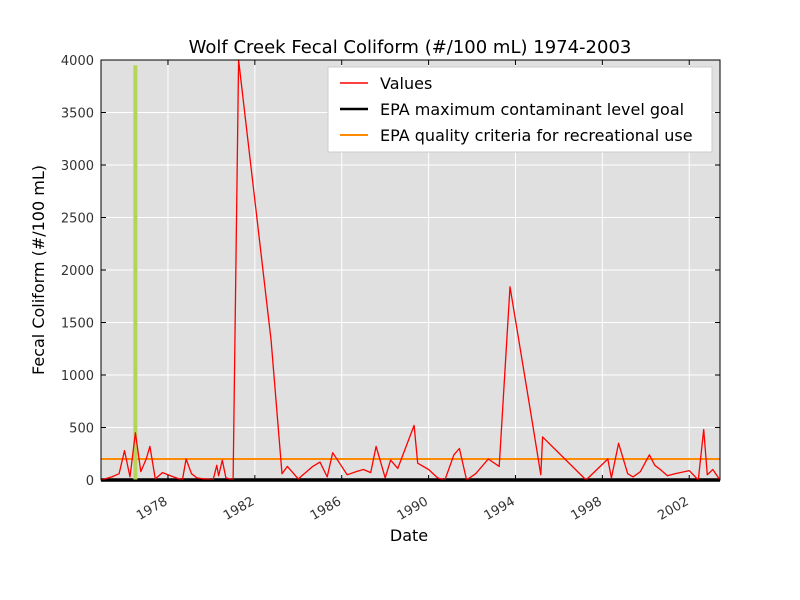 Image resolution: width=800 pixels, height=600 pixels. I want to click on x-tick-label: 1990, so click(413, 509).